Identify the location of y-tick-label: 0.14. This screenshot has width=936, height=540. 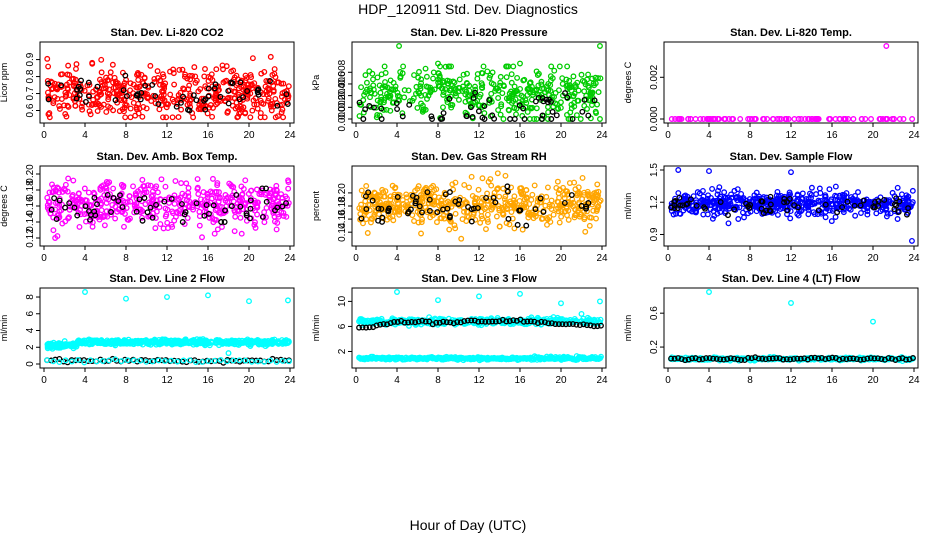
(30, 222).